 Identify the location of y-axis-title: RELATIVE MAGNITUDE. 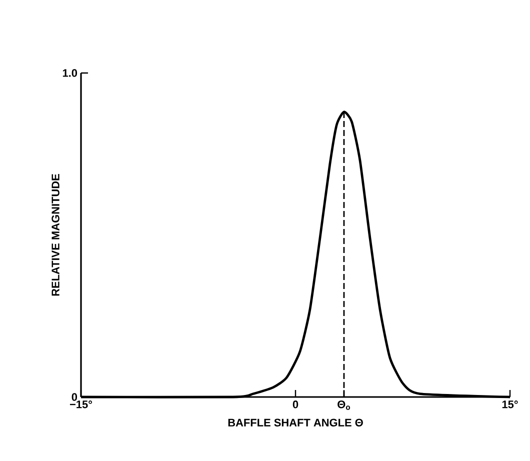
(56, 235).